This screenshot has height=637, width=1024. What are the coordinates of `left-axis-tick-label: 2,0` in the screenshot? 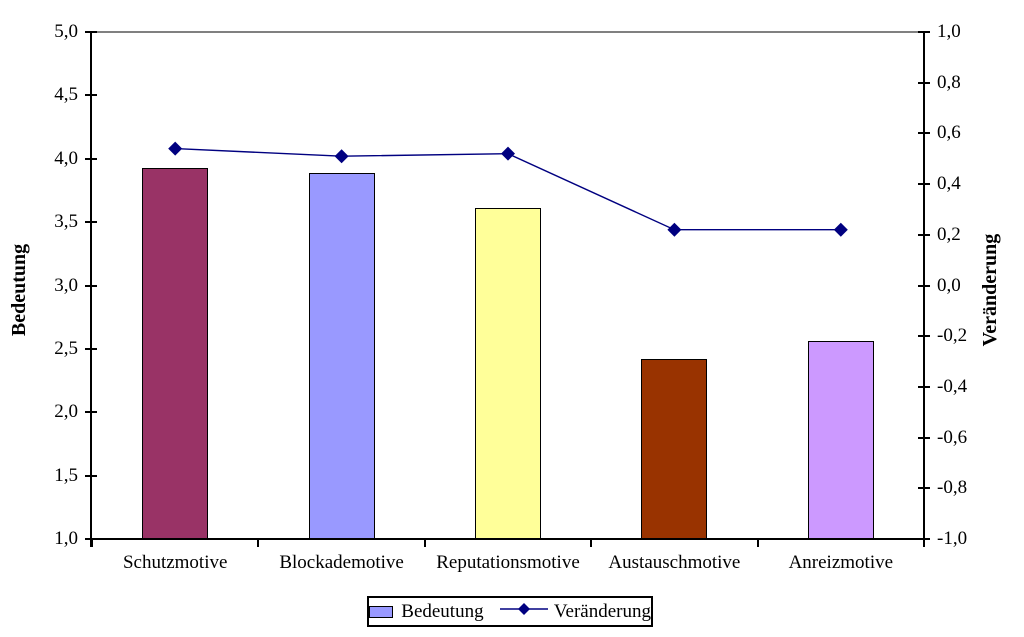 It's located at (66, 412).